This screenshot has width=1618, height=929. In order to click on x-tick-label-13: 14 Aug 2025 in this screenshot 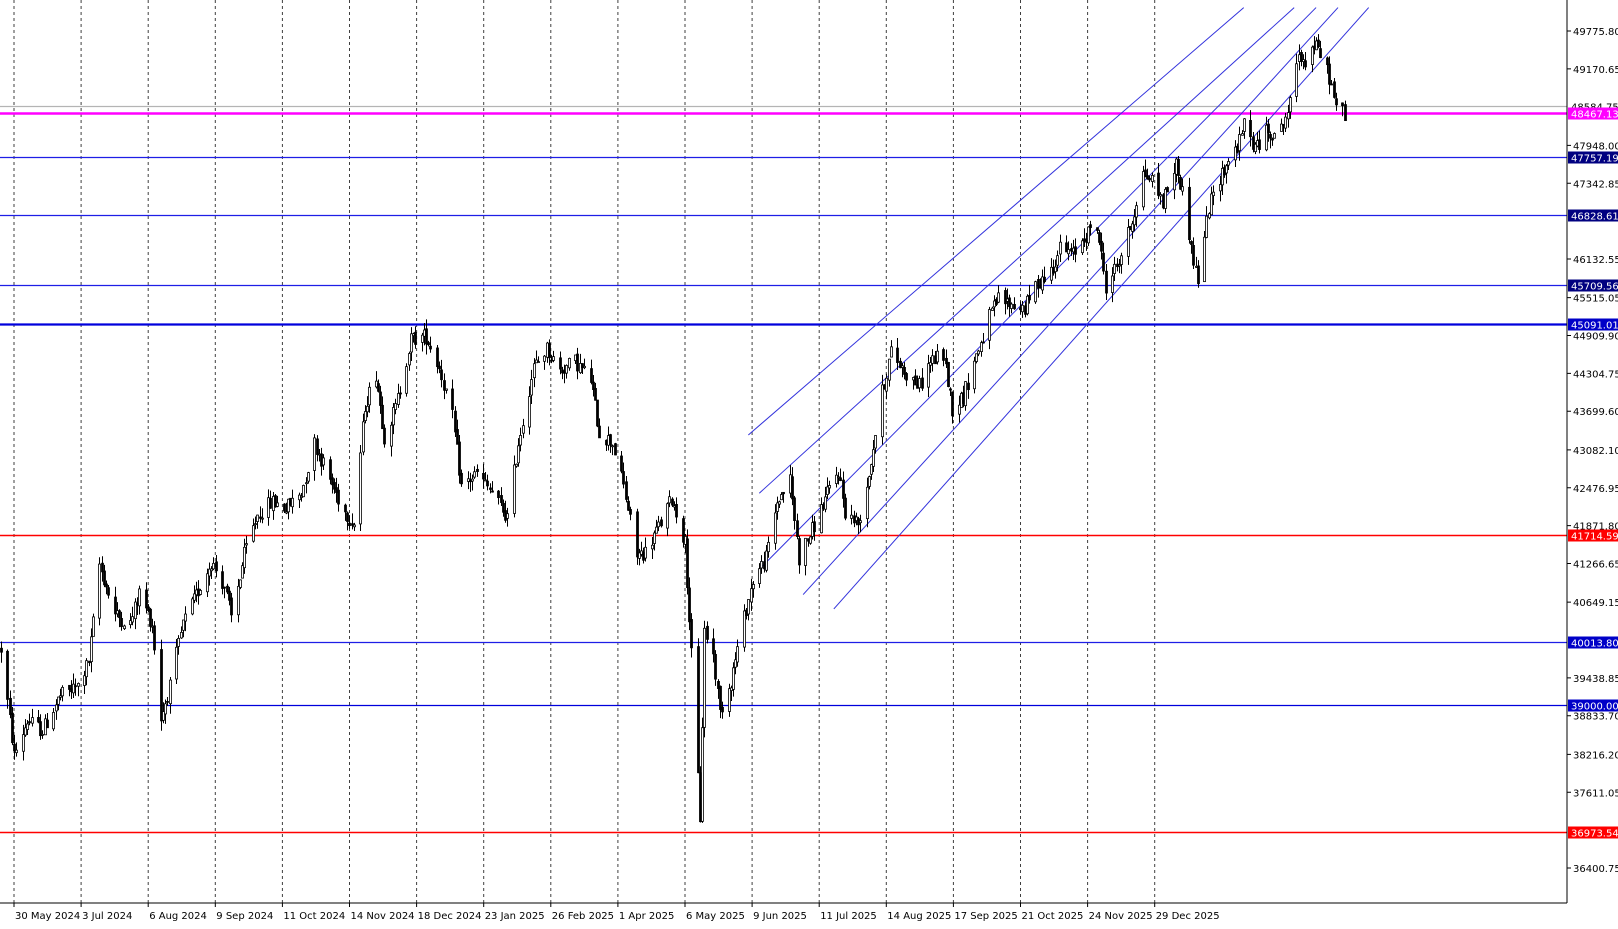, I will do `click(919, 916)`.